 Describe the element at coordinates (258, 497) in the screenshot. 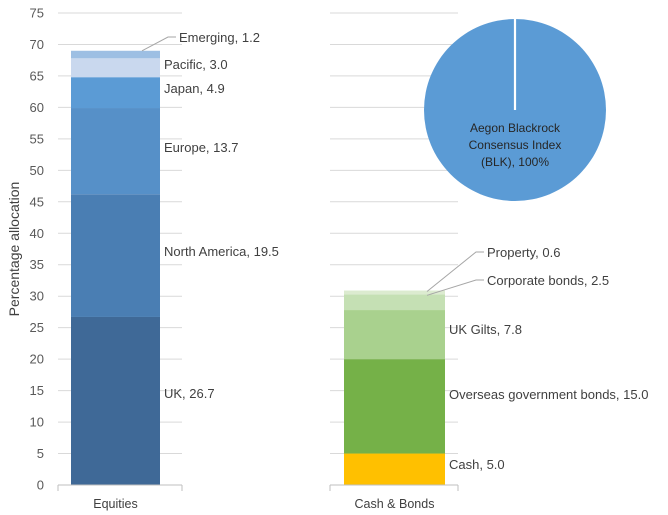

I see `x-axis: Equities Cash & Bonds` at that location.